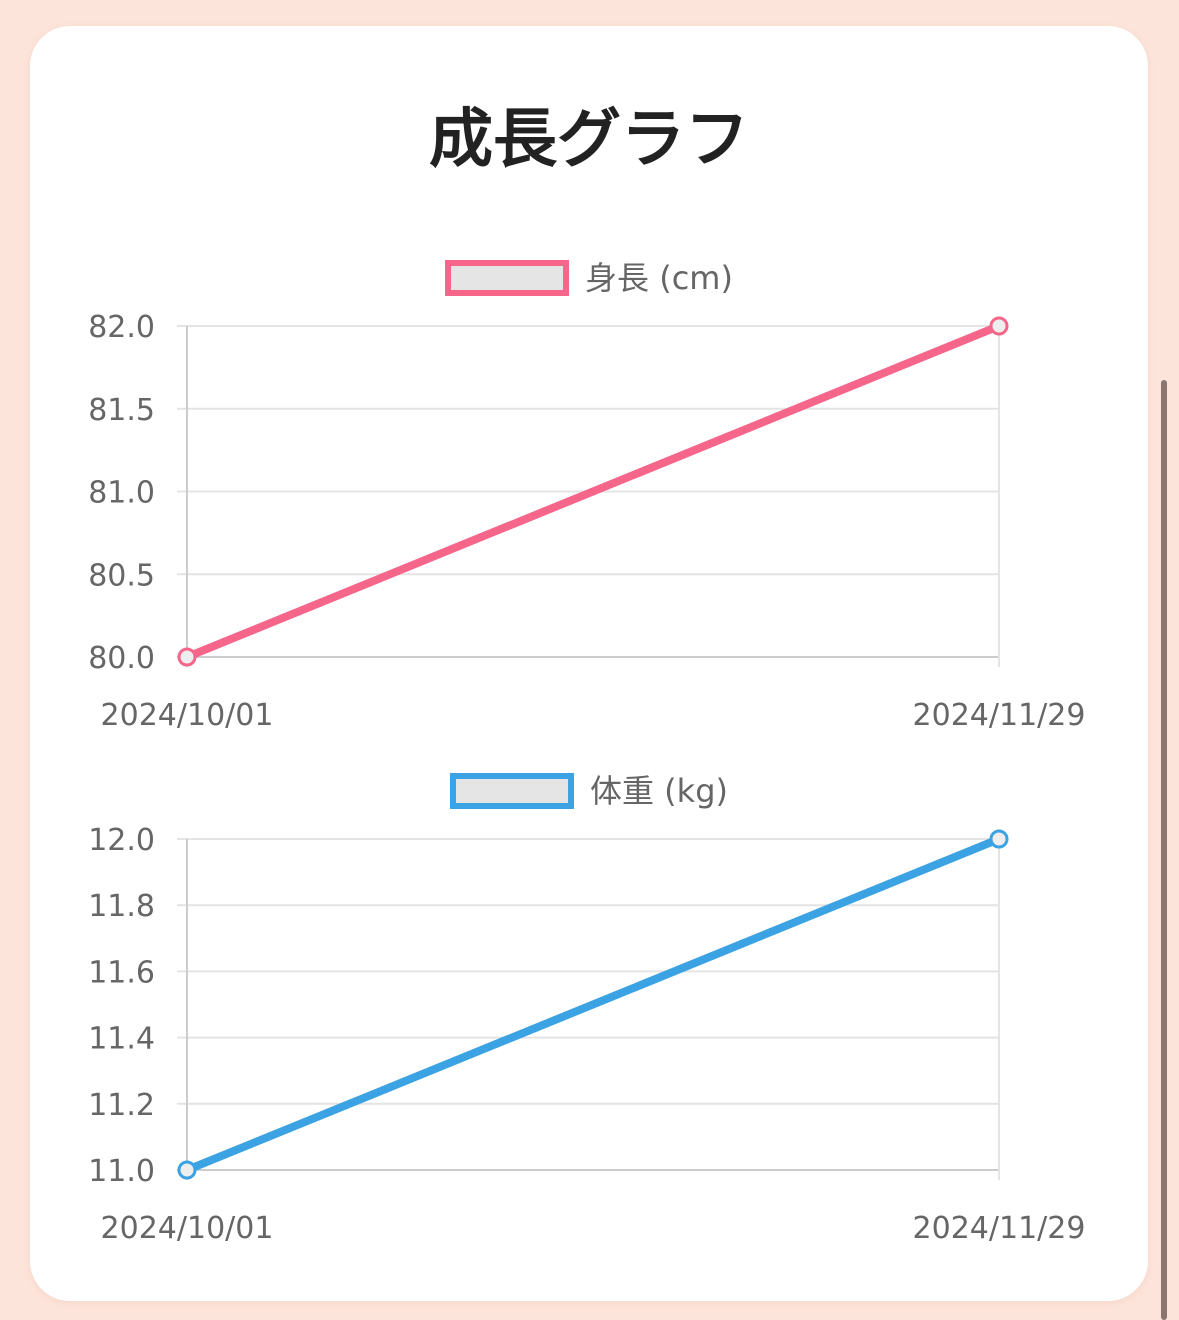 The height and width of the screenshot is (1320, 1179). What do you see at coordinates (121, 327) in the screenshot?
I see `height-y-tick-label: 82.0` at bounding box center [121, 327].